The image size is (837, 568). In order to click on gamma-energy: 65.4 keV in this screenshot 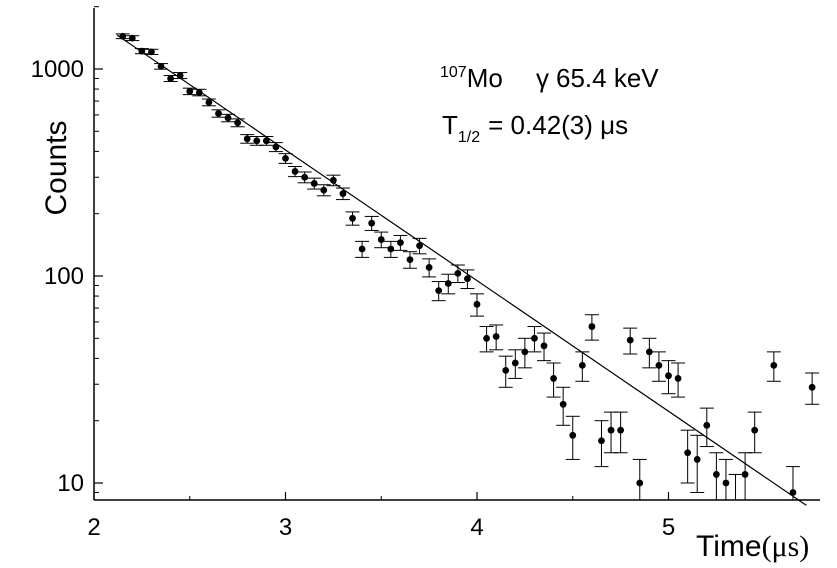, I will do `click(607, 78)`.